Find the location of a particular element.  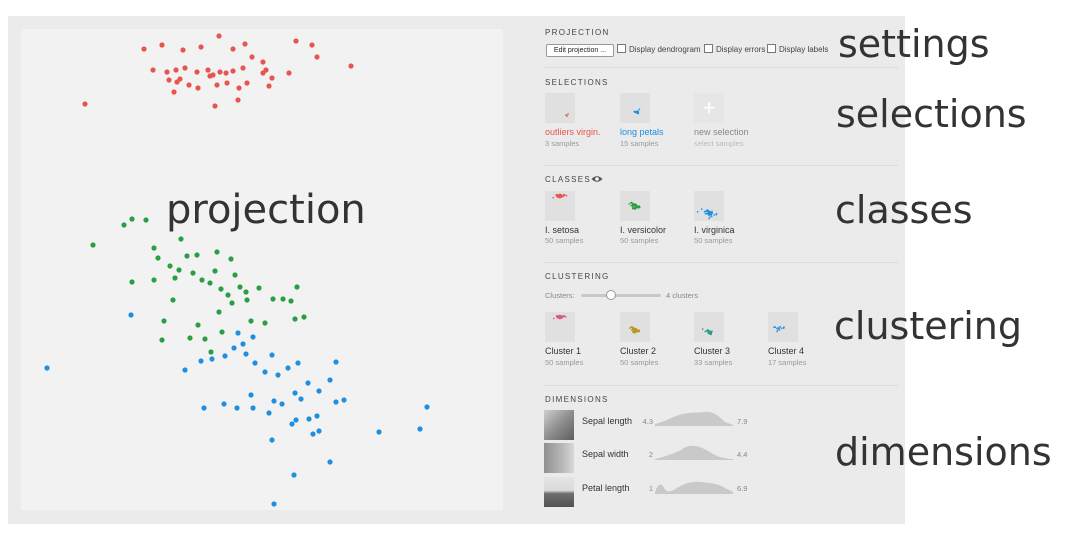

dimension-label-sepal-width: Sepal width is located at coordinates (605, 454).